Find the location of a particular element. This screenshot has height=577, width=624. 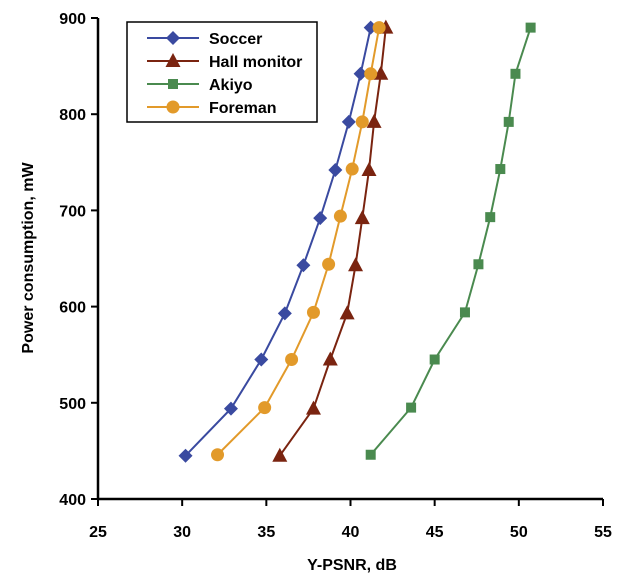

legend-label: Soccer is located at coordinates (235, 39).